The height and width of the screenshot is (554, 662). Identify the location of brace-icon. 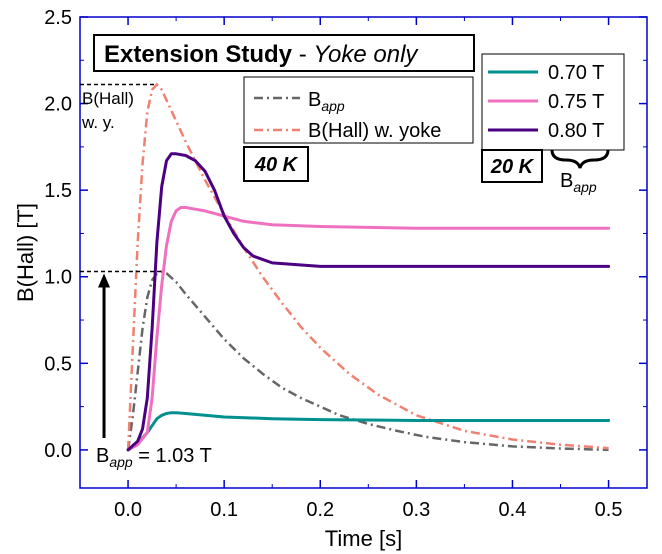
(580, 159).